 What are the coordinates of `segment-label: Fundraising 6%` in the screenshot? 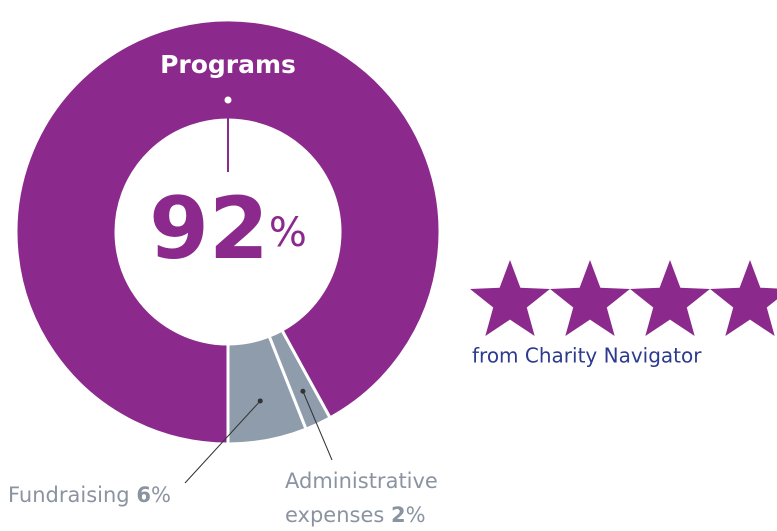 It's located at (89, 495).